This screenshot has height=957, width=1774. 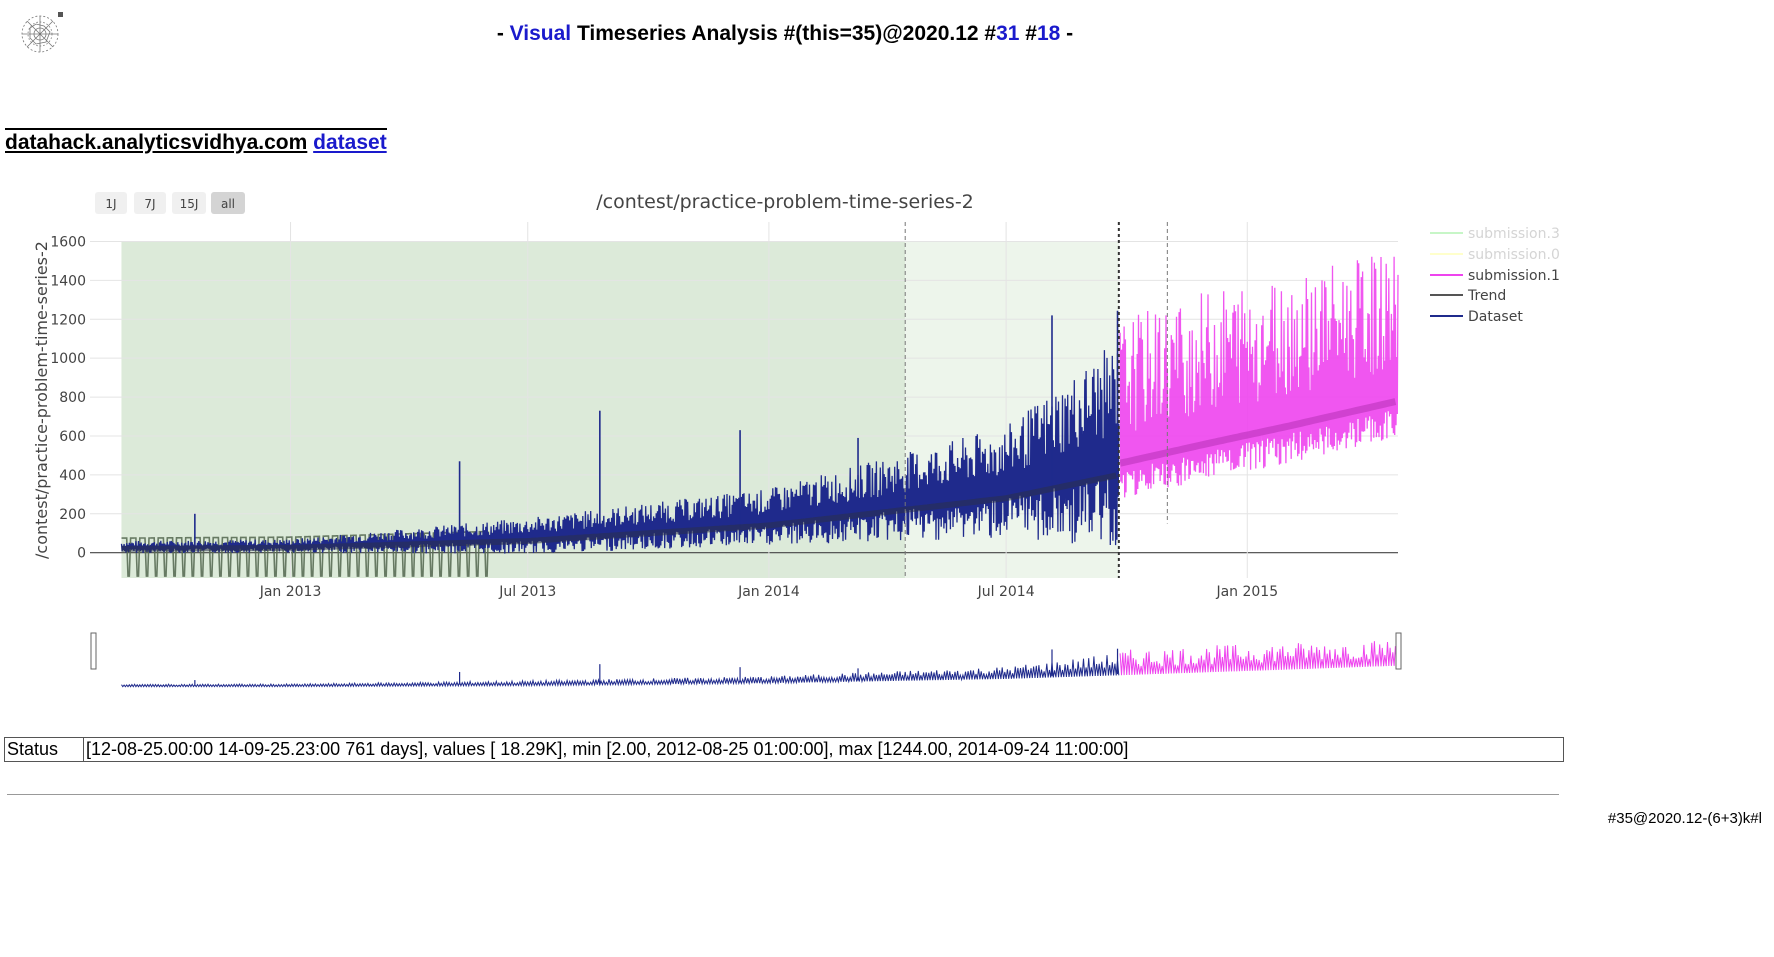 I want to click on x-tick-label: Jan 2015, so click(x=1246, y=592).